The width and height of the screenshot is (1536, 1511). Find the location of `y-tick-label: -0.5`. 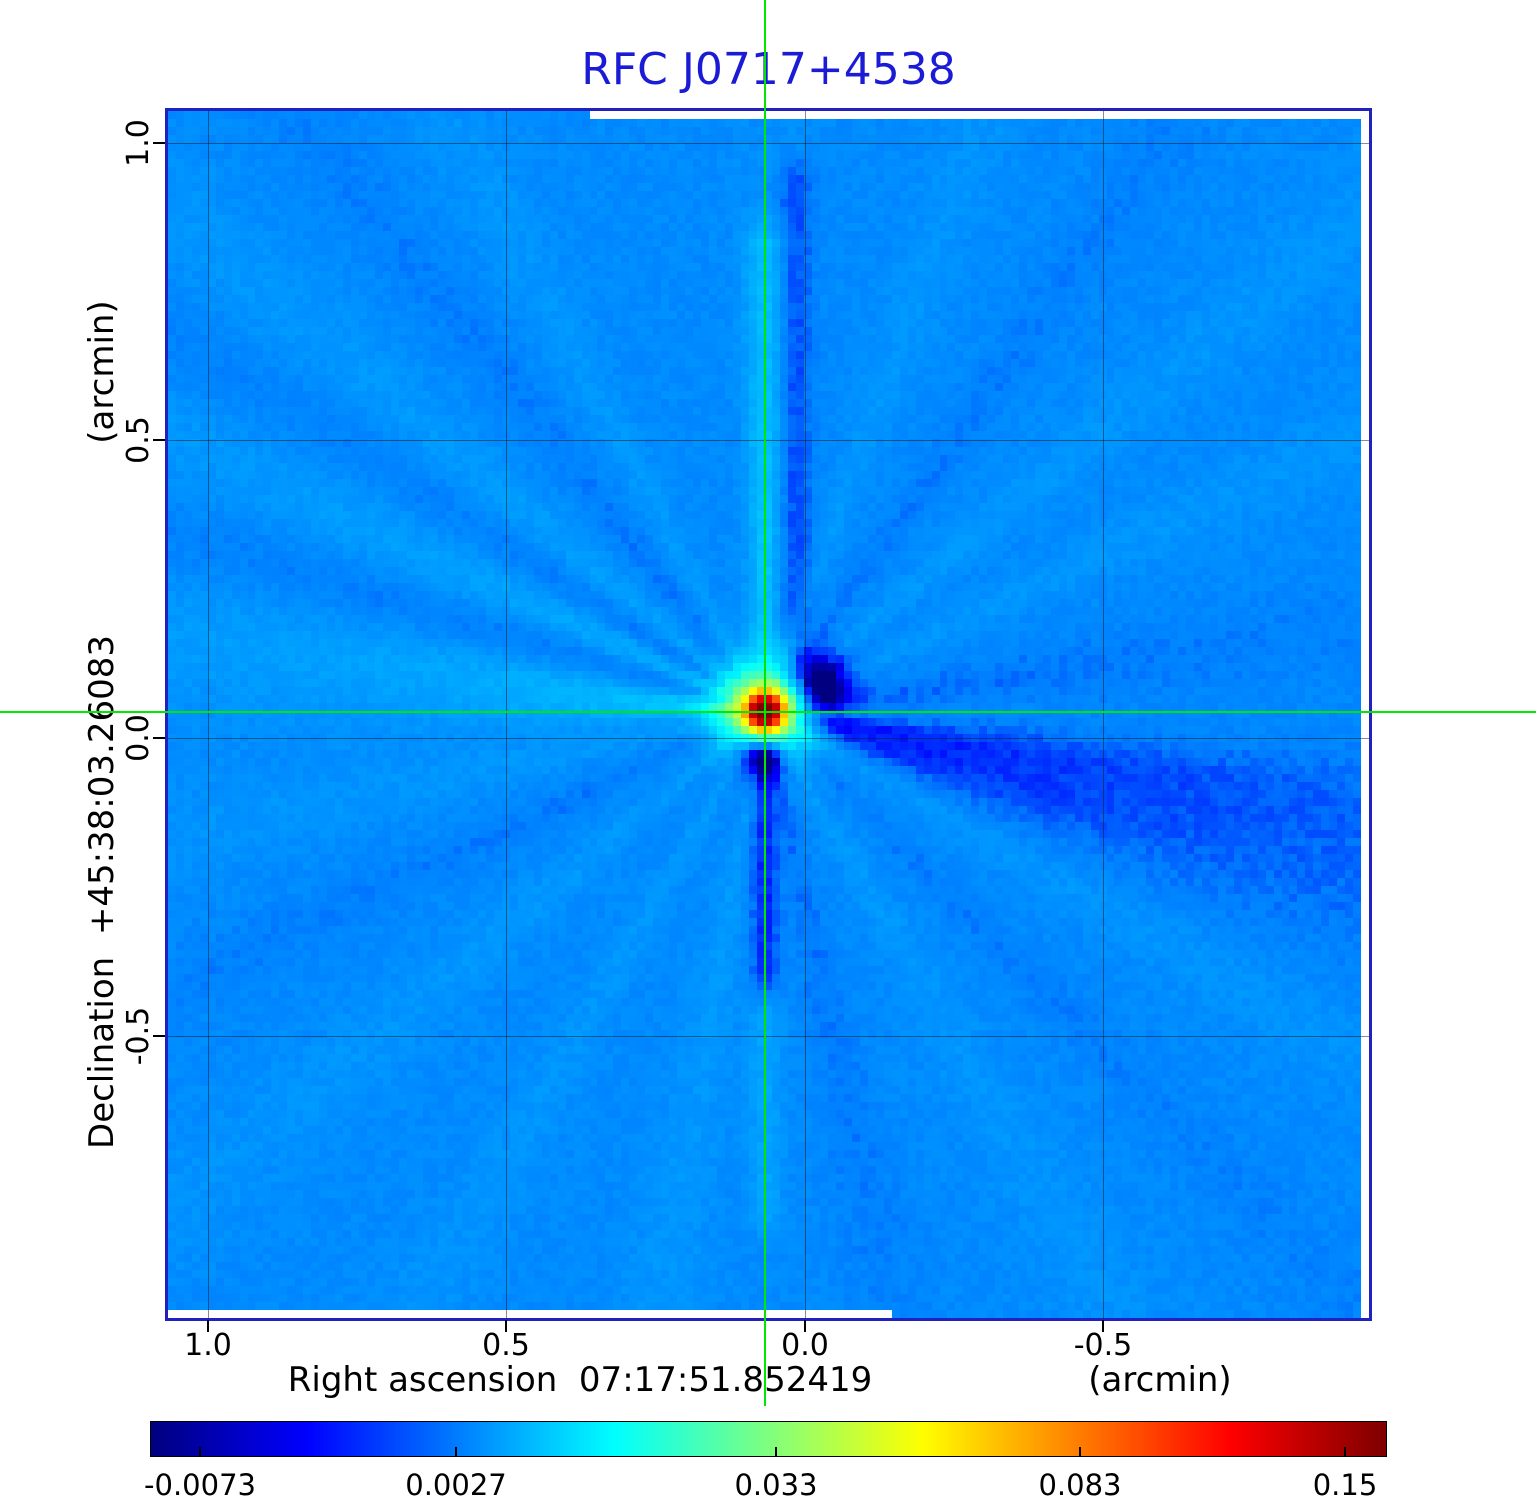

y-tick-label: -0.5 is located at coordinates (138, 1036).